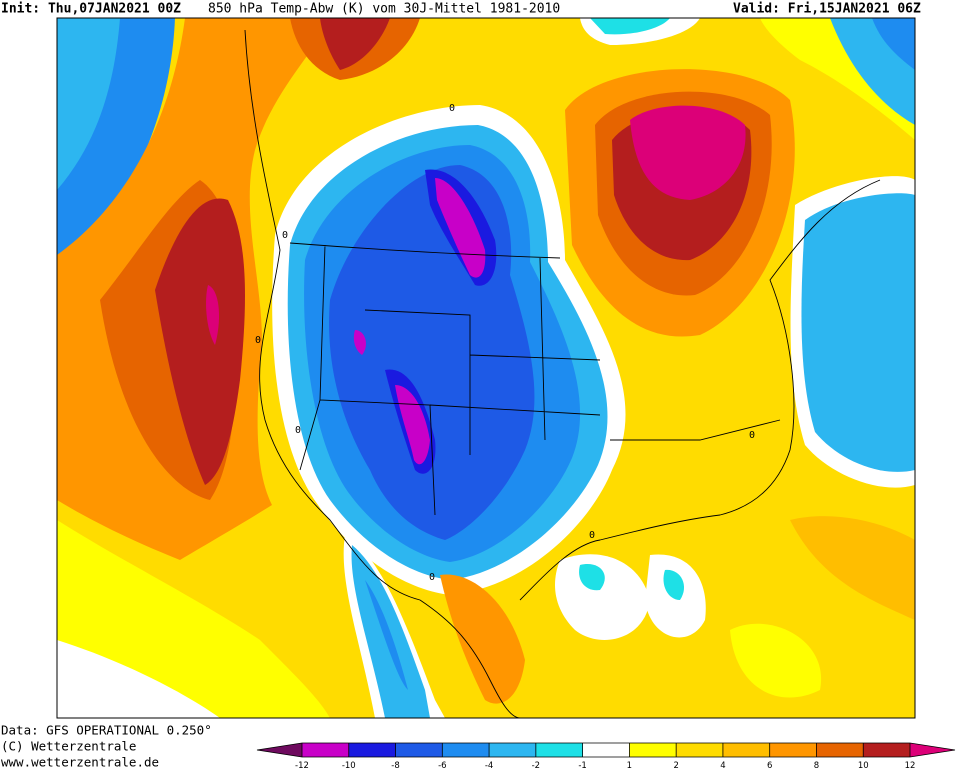 The width and height of the screenshot is (962, 772). What do you see at coordinates (675, 766) in the screenshot?
I see `colorbar-label: 2` at bounding box center [675, 766].